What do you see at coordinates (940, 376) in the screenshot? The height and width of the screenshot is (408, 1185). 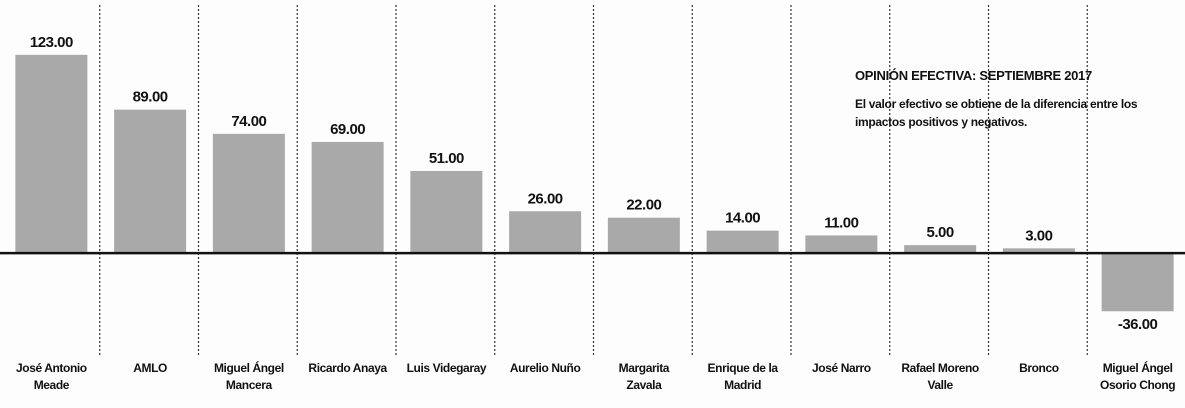 I see `category-label: Rafael Moreno Valle` at bounding box center [940, 376].